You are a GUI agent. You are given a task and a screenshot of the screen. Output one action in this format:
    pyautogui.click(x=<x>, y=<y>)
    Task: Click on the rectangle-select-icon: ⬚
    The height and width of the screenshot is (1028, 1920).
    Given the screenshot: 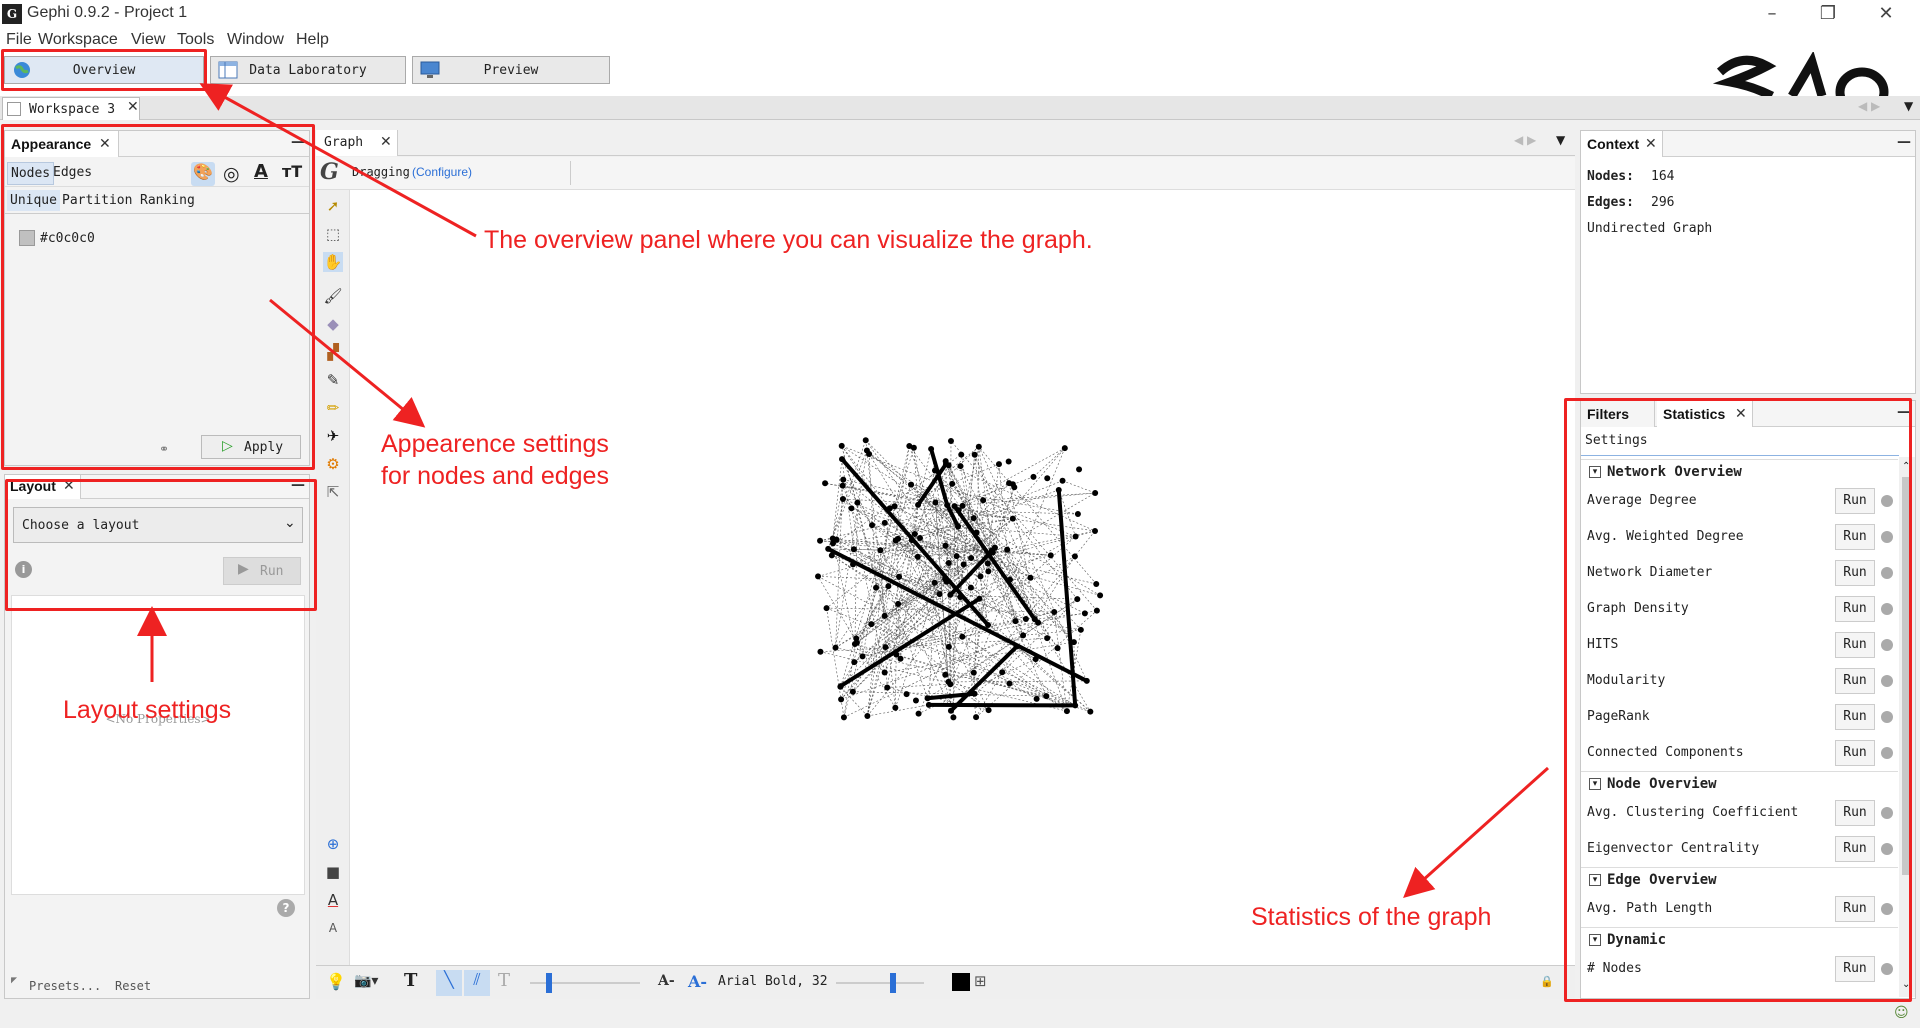 What is the action you would take?
    pyautogui.click(x=333, y=234)
    